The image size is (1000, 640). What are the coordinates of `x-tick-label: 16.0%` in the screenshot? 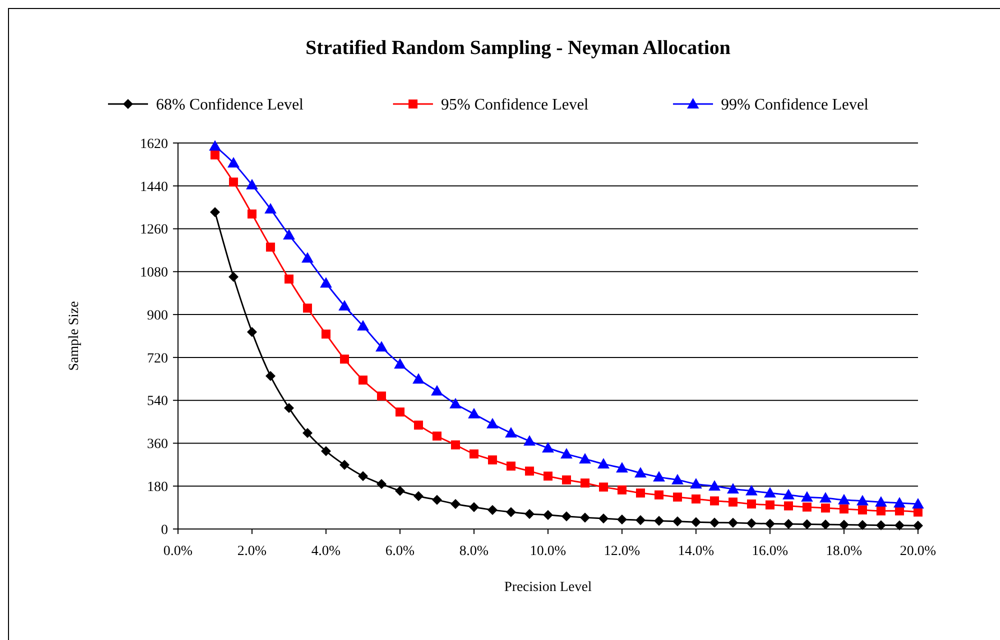 It's located at (770, 551).